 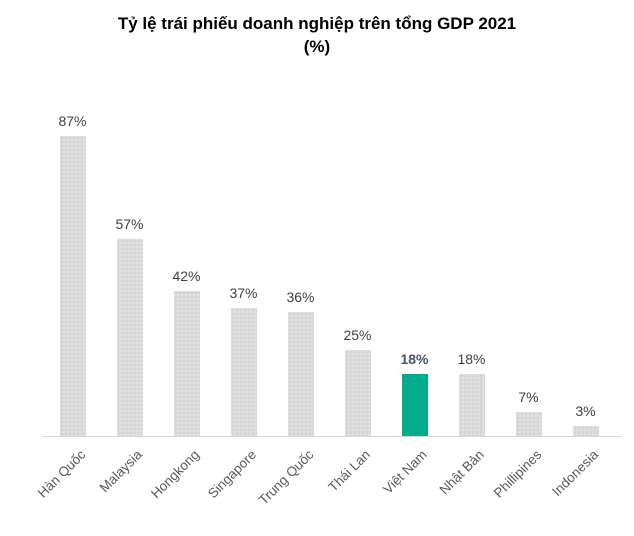 What do you see at coordinates (528, 263) in the screenshot?
I see `bar-column: 7%` at bounding box center [528, 263].